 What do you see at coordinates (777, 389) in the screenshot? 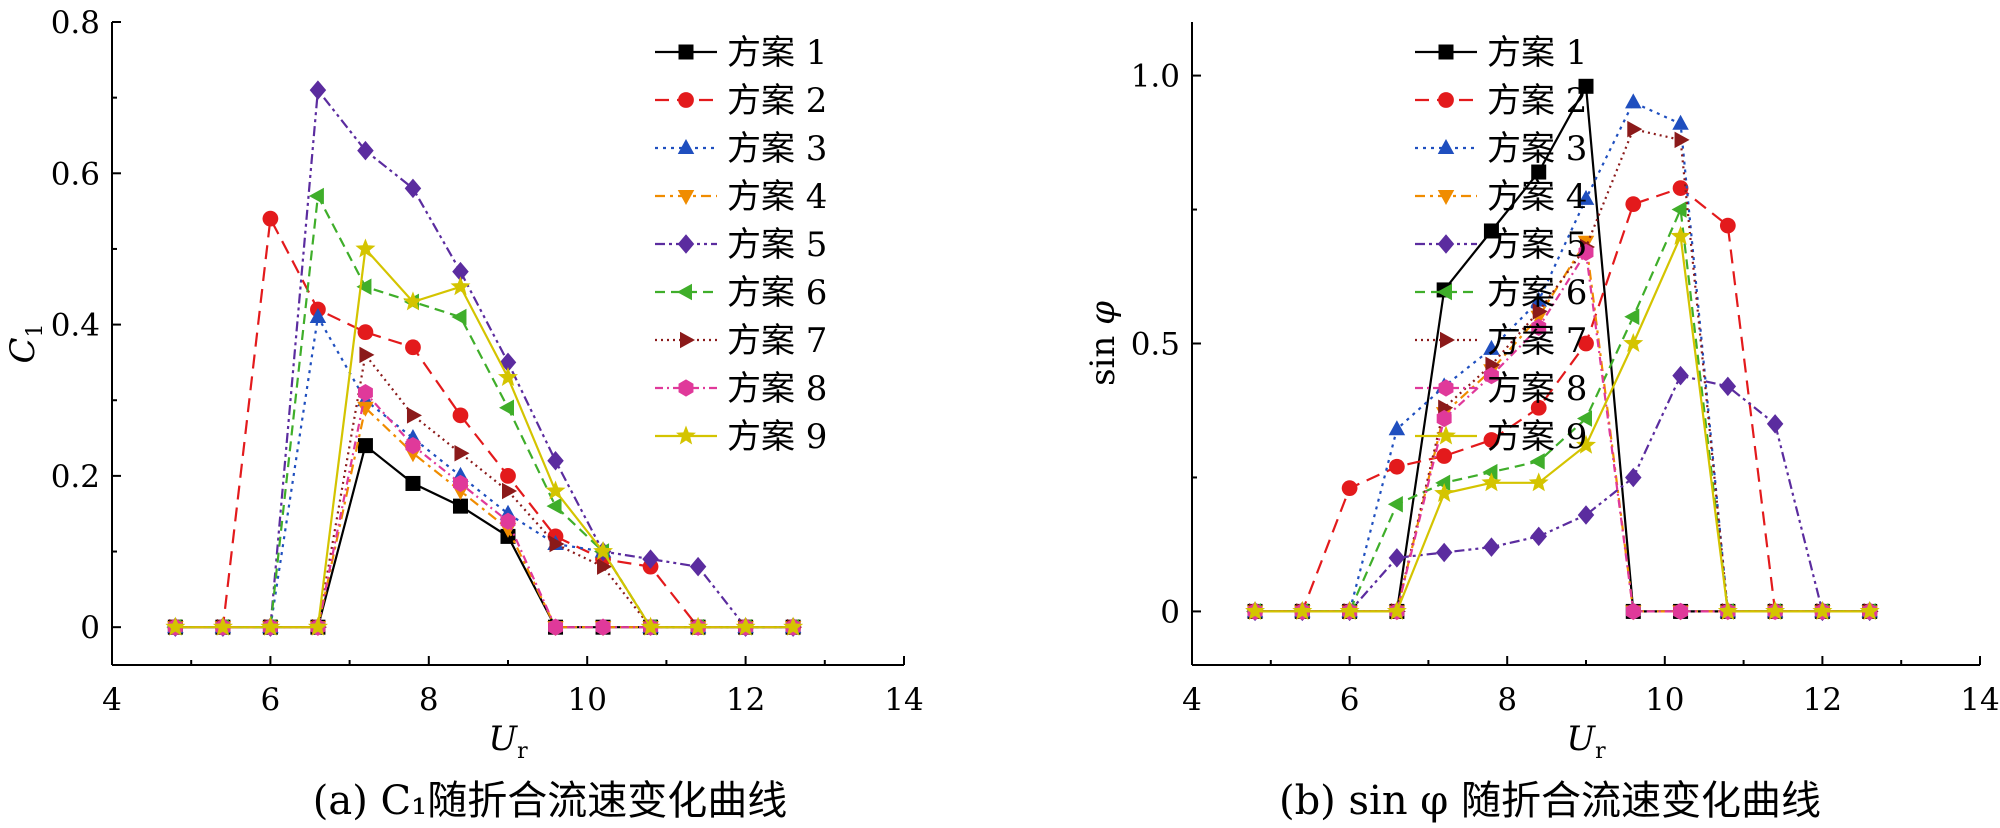
I see `legend-label: 方案 8` at bounding box center [777, 389].